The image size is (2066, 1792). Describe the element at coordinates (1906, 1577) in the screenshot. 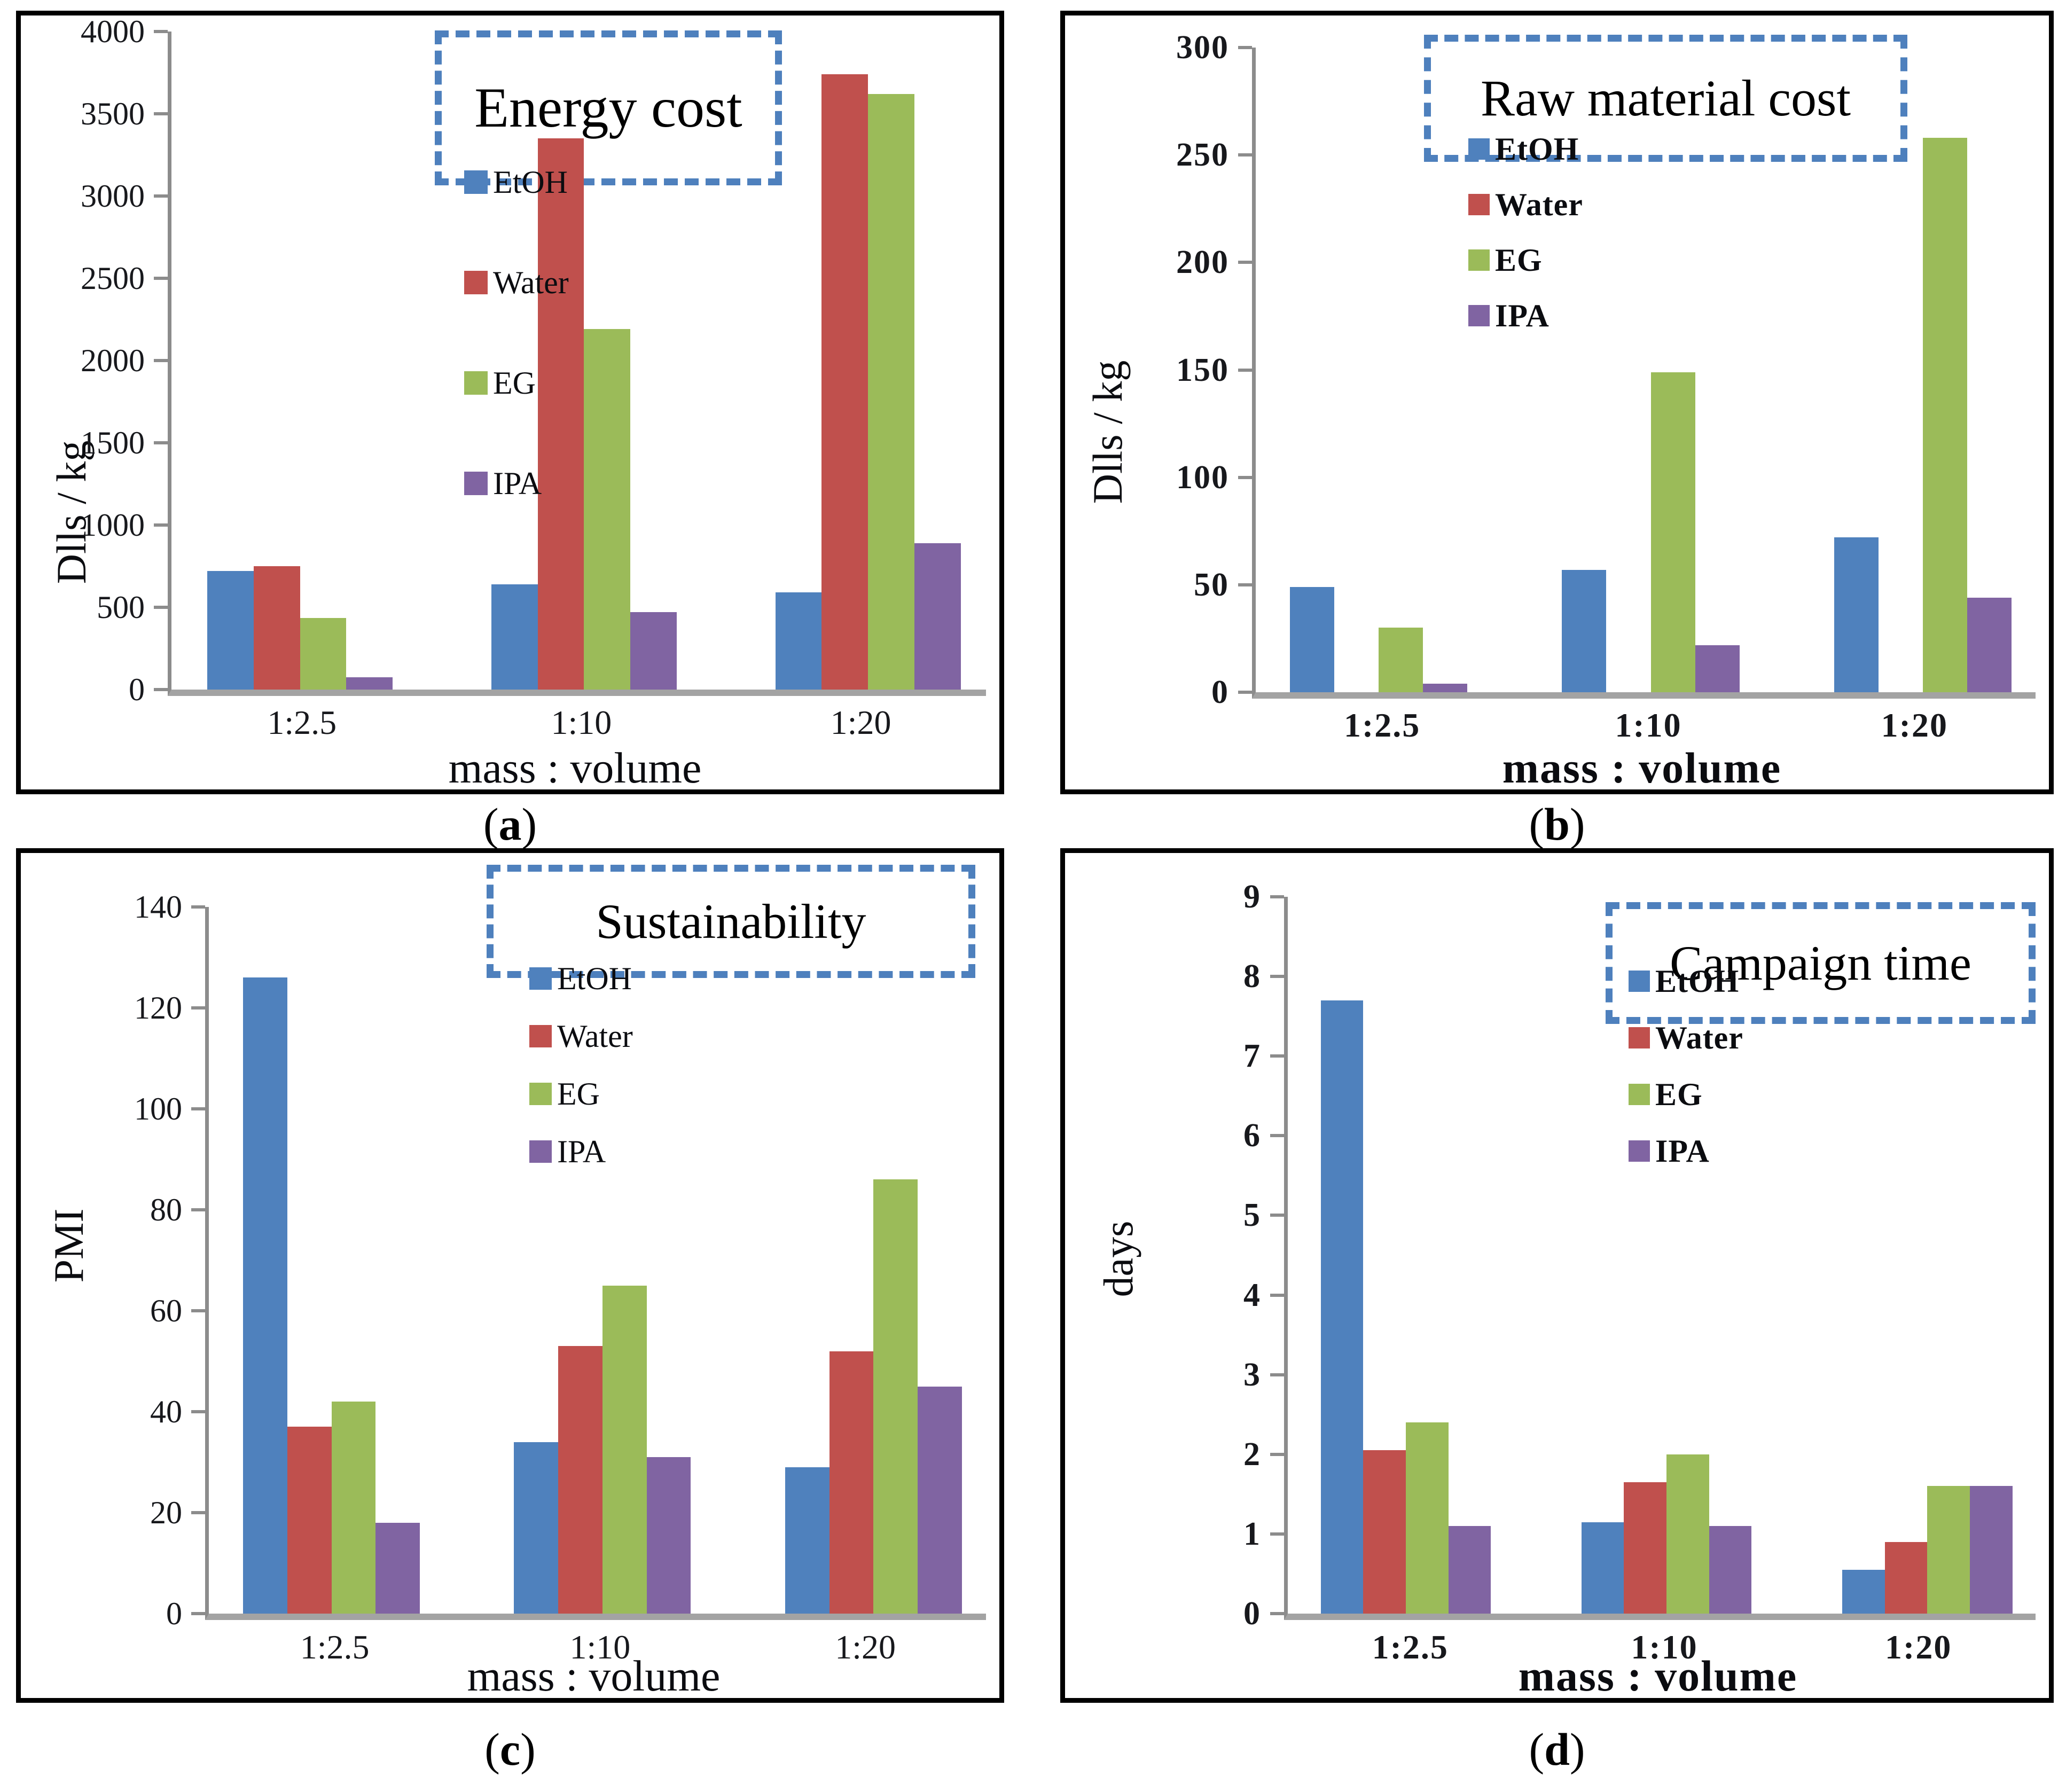

I see `bar-d-Water-1:20` at that location.